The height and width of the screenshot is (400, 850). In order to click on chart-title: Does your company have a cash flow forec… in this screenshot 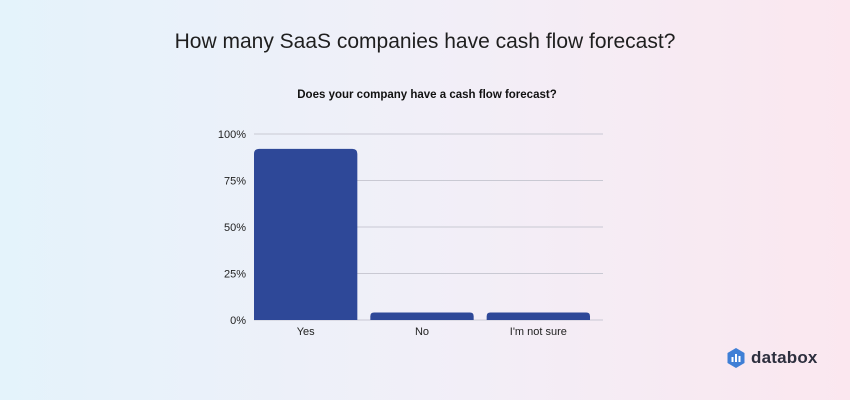, I will do `click(427, 95)`.